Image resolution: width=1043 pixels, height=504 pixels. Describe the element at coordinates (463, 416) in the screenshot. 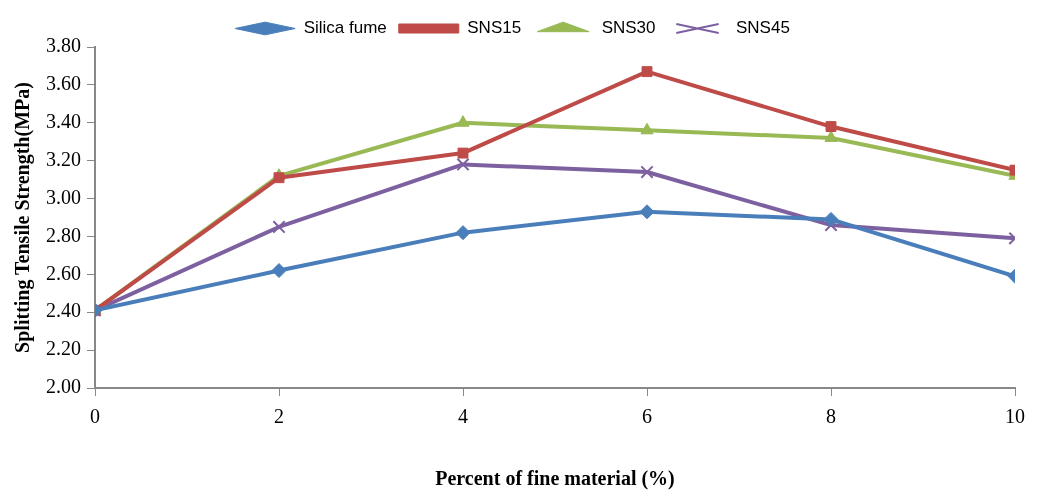

I see `x-tick-label: 4` at that location.